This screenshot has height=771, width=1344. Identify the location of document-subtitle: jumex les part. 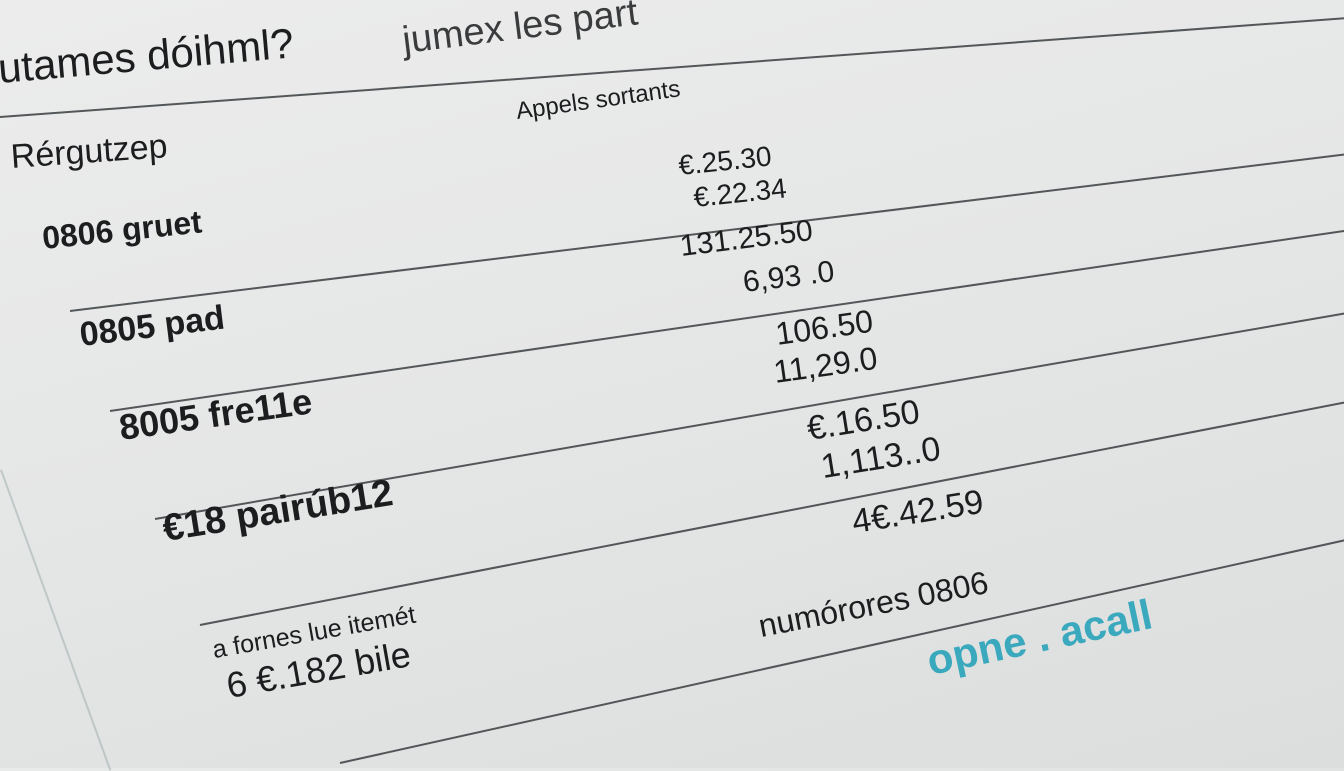
(520, 31).